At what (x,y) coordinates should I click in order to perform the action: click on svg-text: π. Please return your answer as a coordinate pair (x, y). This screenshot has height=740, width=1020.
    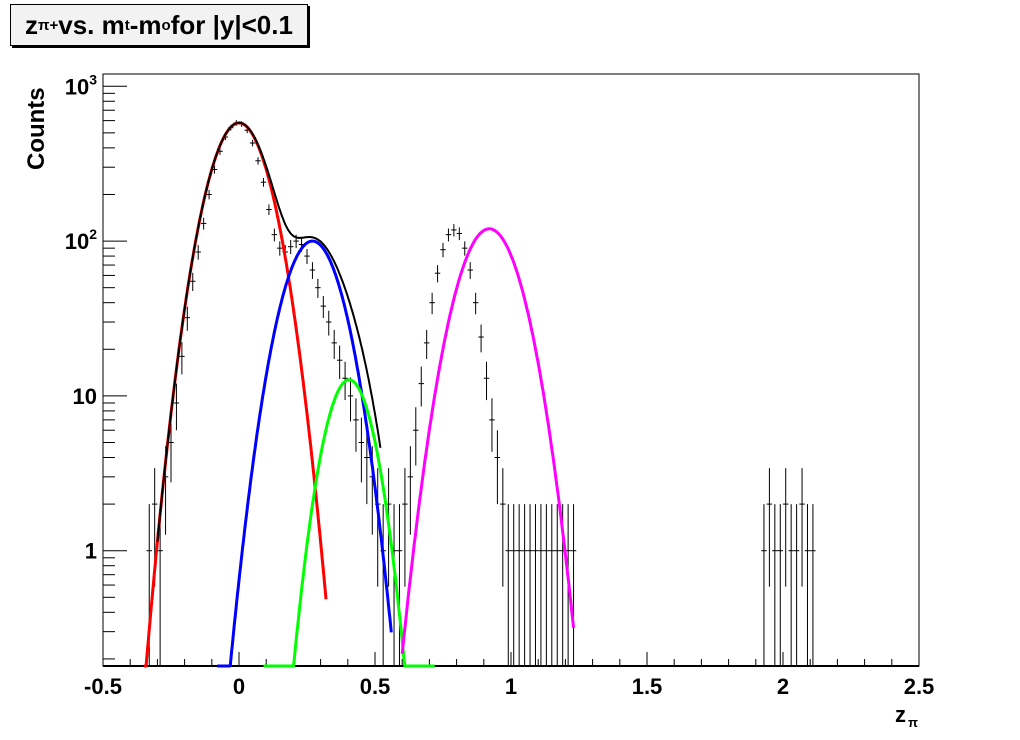
    Looking at the image, I should click on (913, 722).